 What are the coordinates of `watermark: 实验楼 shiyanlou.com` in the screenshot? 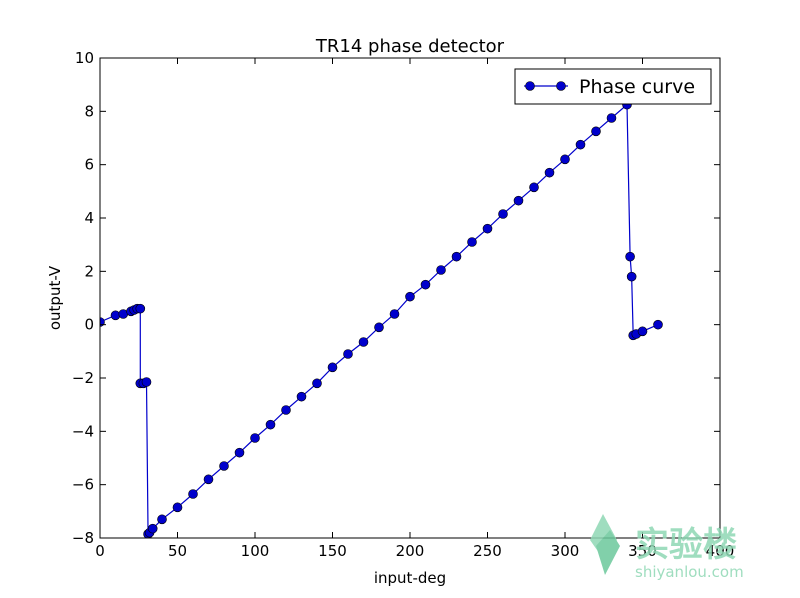 It's located at (667, 547).